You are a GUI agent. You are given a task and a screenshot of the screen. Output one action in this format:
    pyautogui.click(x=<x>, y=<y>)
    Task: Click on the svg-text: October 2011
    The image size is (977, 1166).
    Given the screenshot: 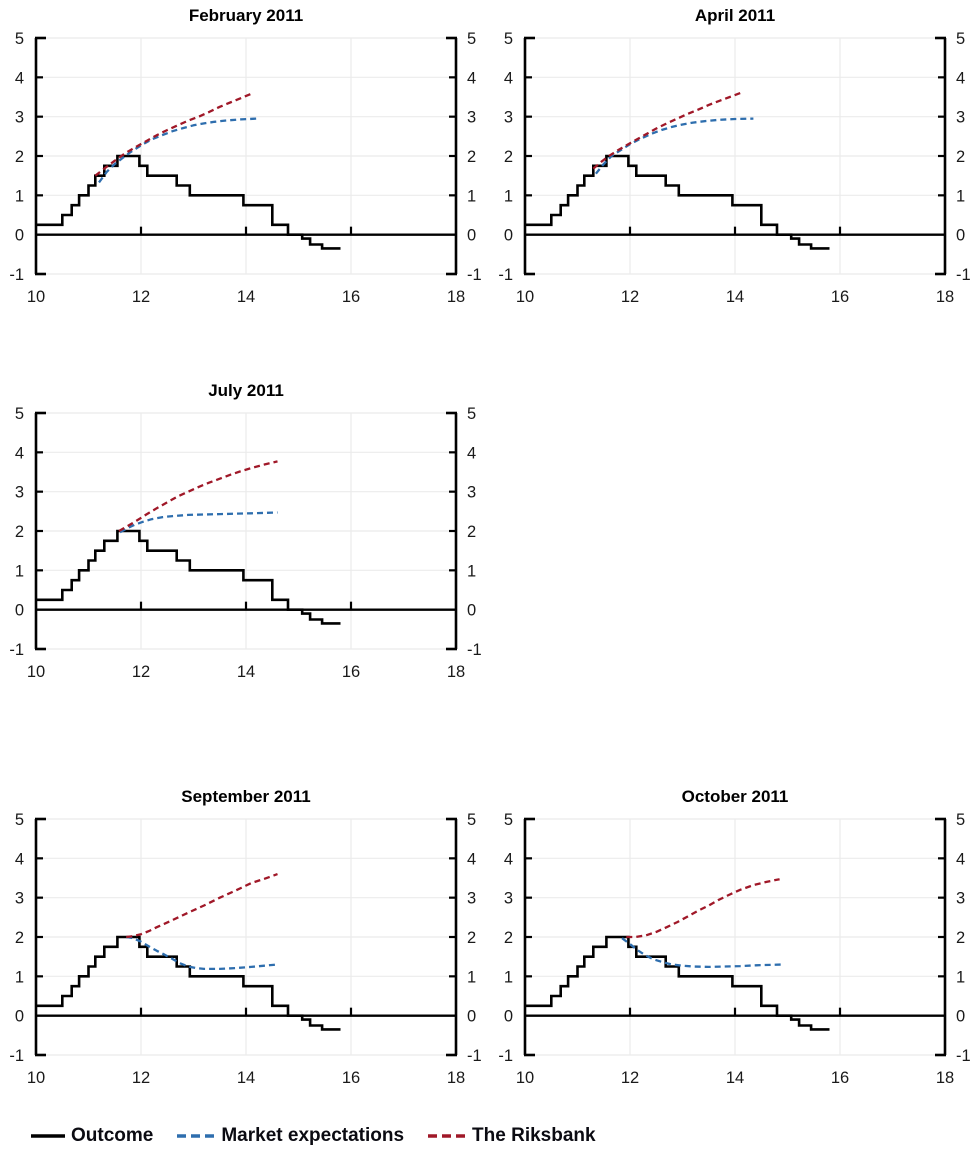 What is the action you would take?
    pyautogui.click(x=735, y=796)
    